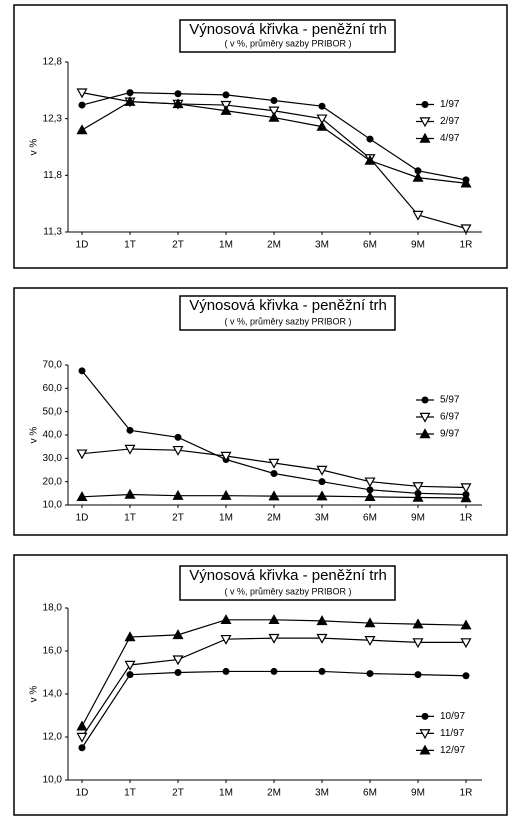 This screenshot has height=822, width=524. Describe the element at coordinates (274, 245) in the screenshot. I see `x-tick-label: 2M` at that location.